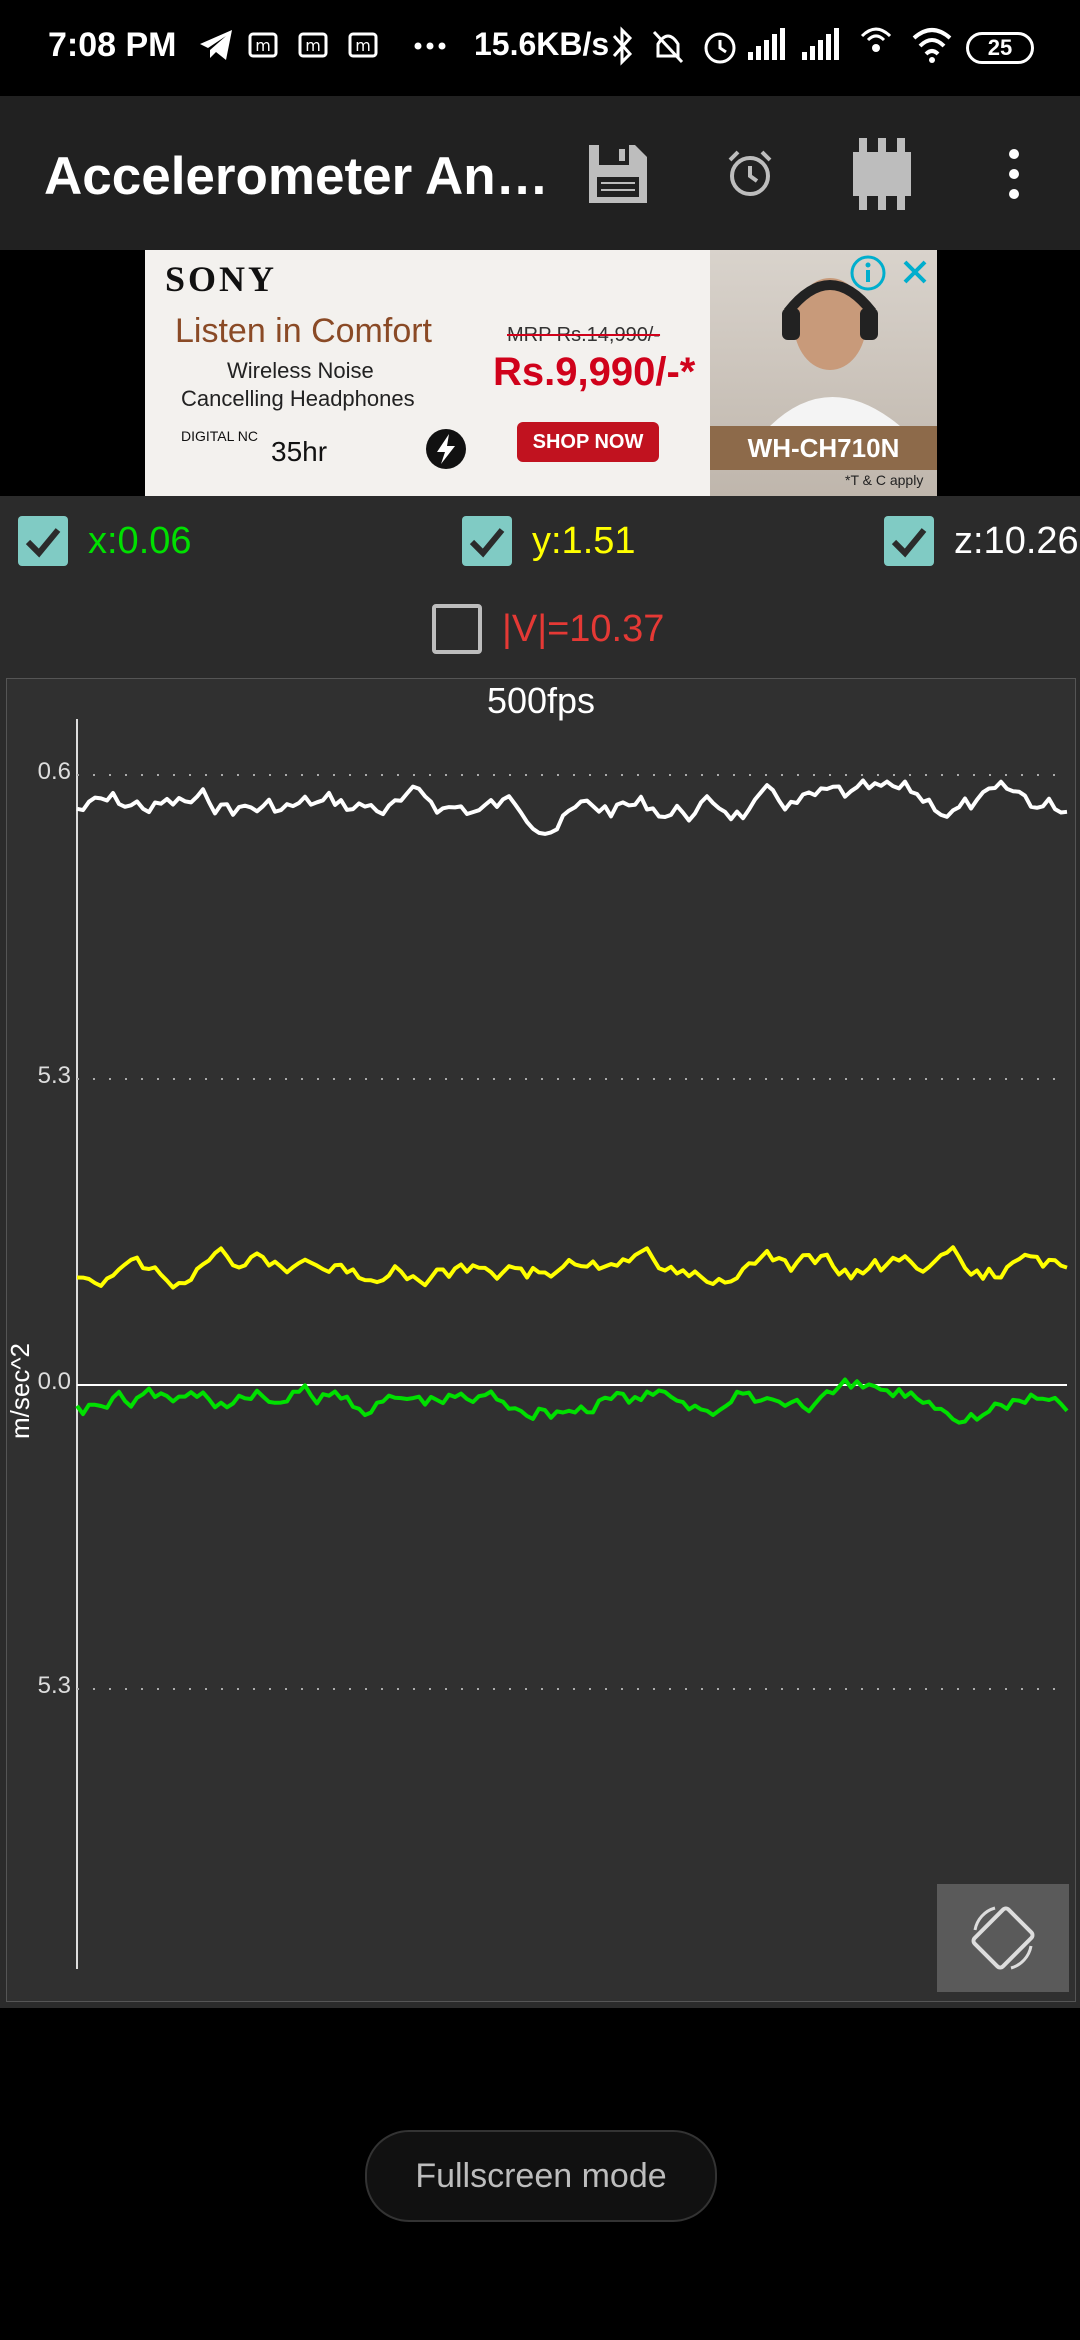 Image resolution: width=1080 pixels, height=2340 pixels. I want to click on quick-charge-icon, so click(446, 449).